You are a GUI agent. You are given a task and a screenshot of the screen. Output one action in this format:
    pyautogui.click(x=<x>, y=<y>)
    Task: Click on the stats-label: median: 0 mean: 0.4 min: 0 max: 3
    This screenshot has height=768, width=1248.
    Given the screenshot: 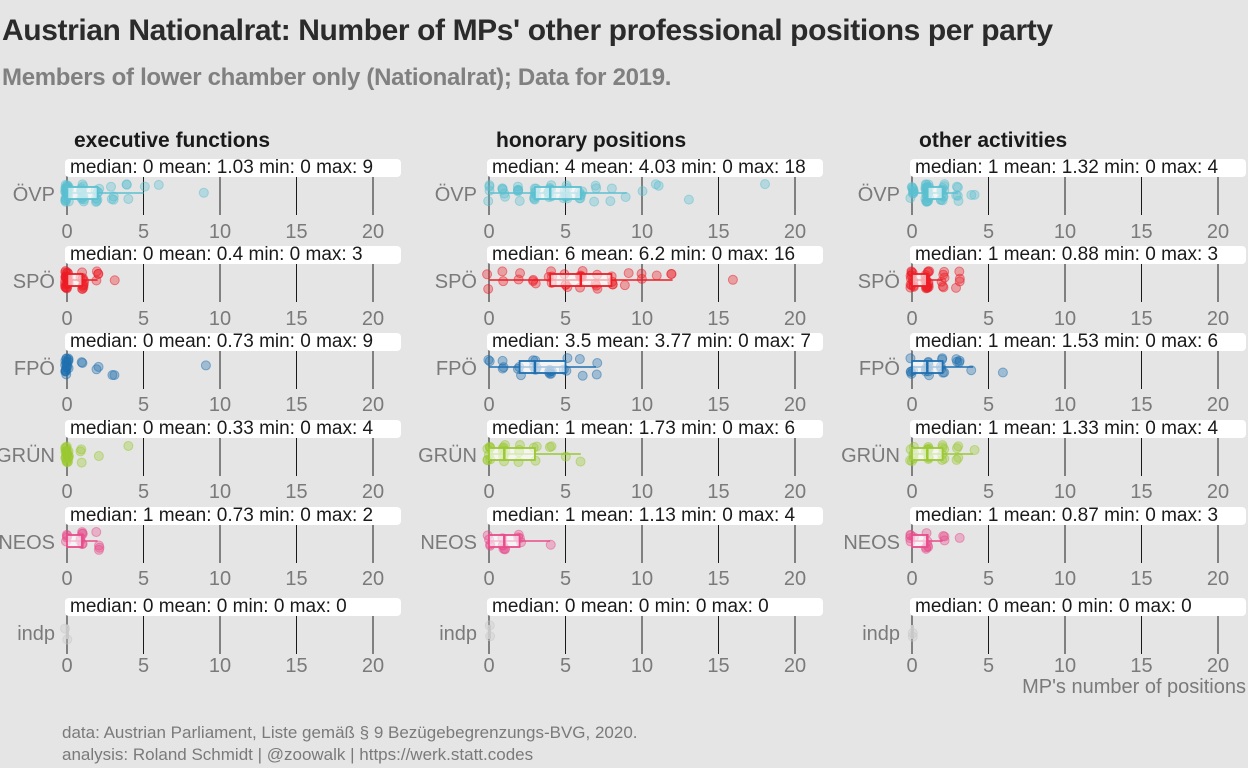 What is the action you would take?
    pyautogui.click(x=216, y=254)
    